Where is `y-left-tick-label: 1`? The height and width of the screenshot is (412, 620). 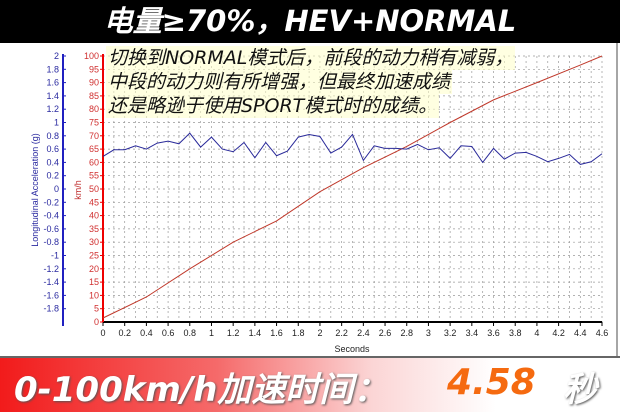 y-left-tick-label: 1 is located at coordinates (56, 123).